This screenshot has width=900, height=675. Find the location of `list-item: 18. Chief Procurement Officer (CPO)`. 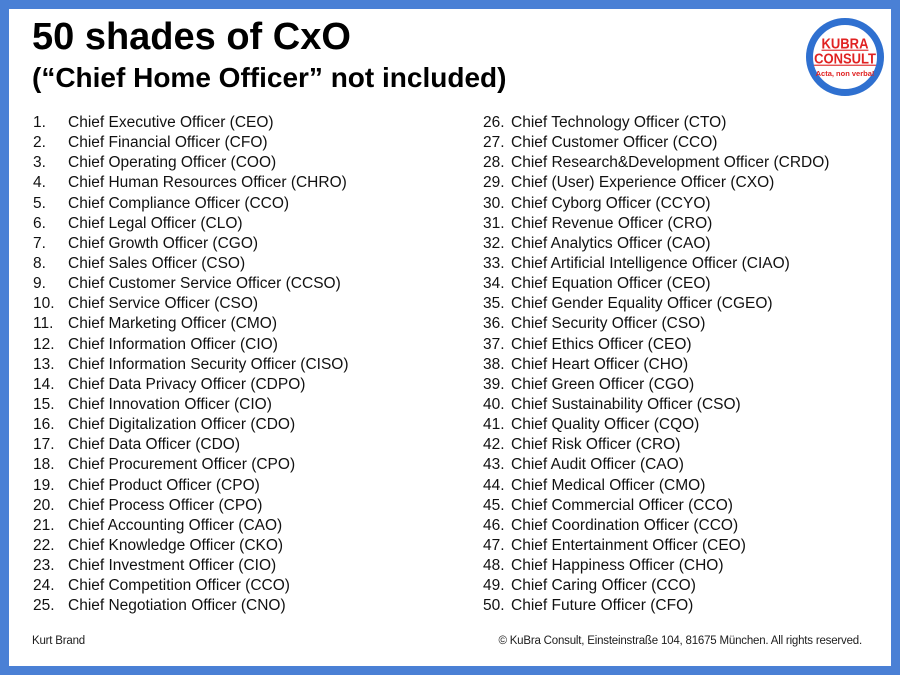

list-item: 18. Chief Procurement Officer (CPO) is located at coordinates (191, 465).